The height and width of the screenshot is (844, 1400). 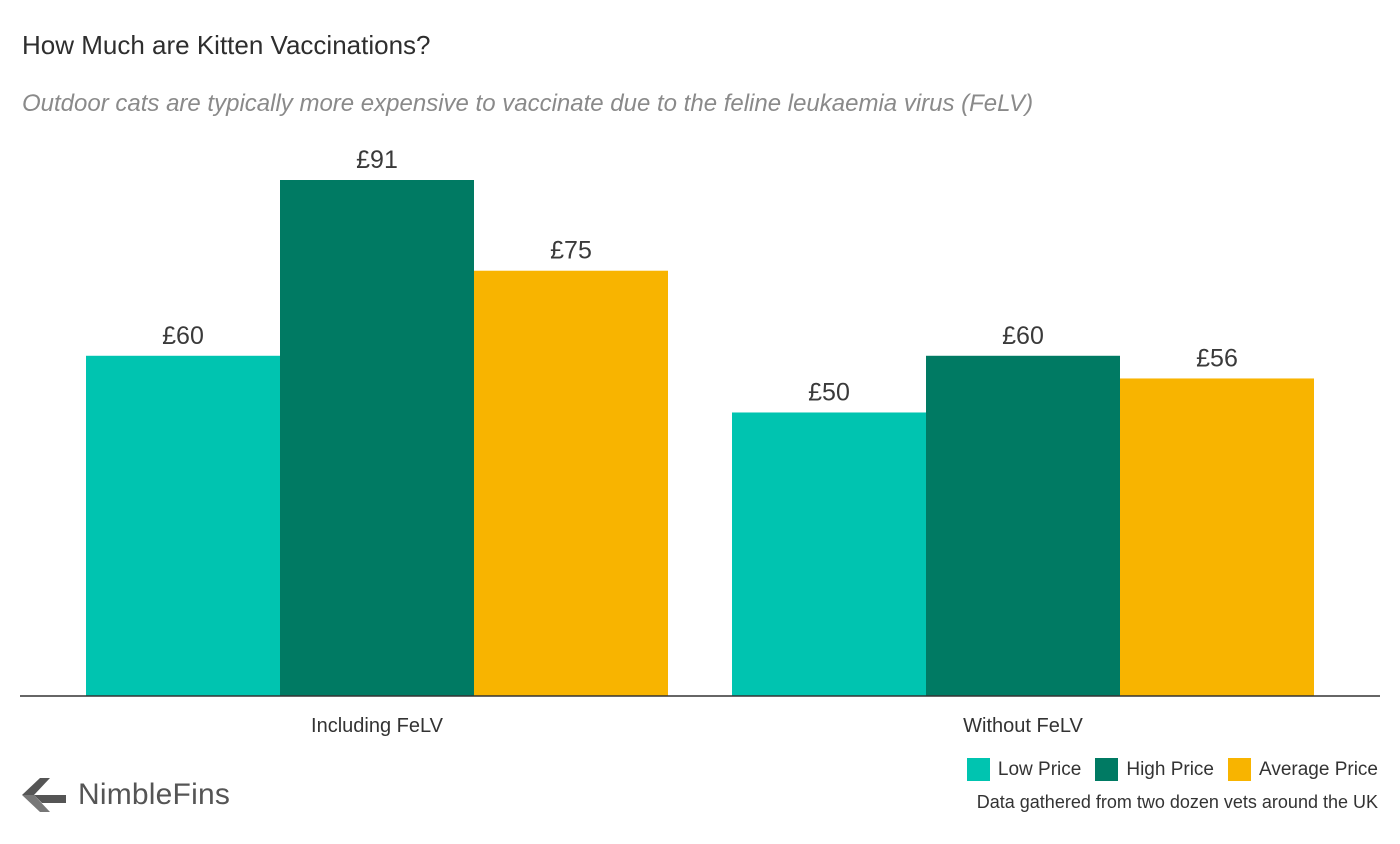 I want to click on category-label-including-felv: Including FeLV, so click(x=377, y=726).